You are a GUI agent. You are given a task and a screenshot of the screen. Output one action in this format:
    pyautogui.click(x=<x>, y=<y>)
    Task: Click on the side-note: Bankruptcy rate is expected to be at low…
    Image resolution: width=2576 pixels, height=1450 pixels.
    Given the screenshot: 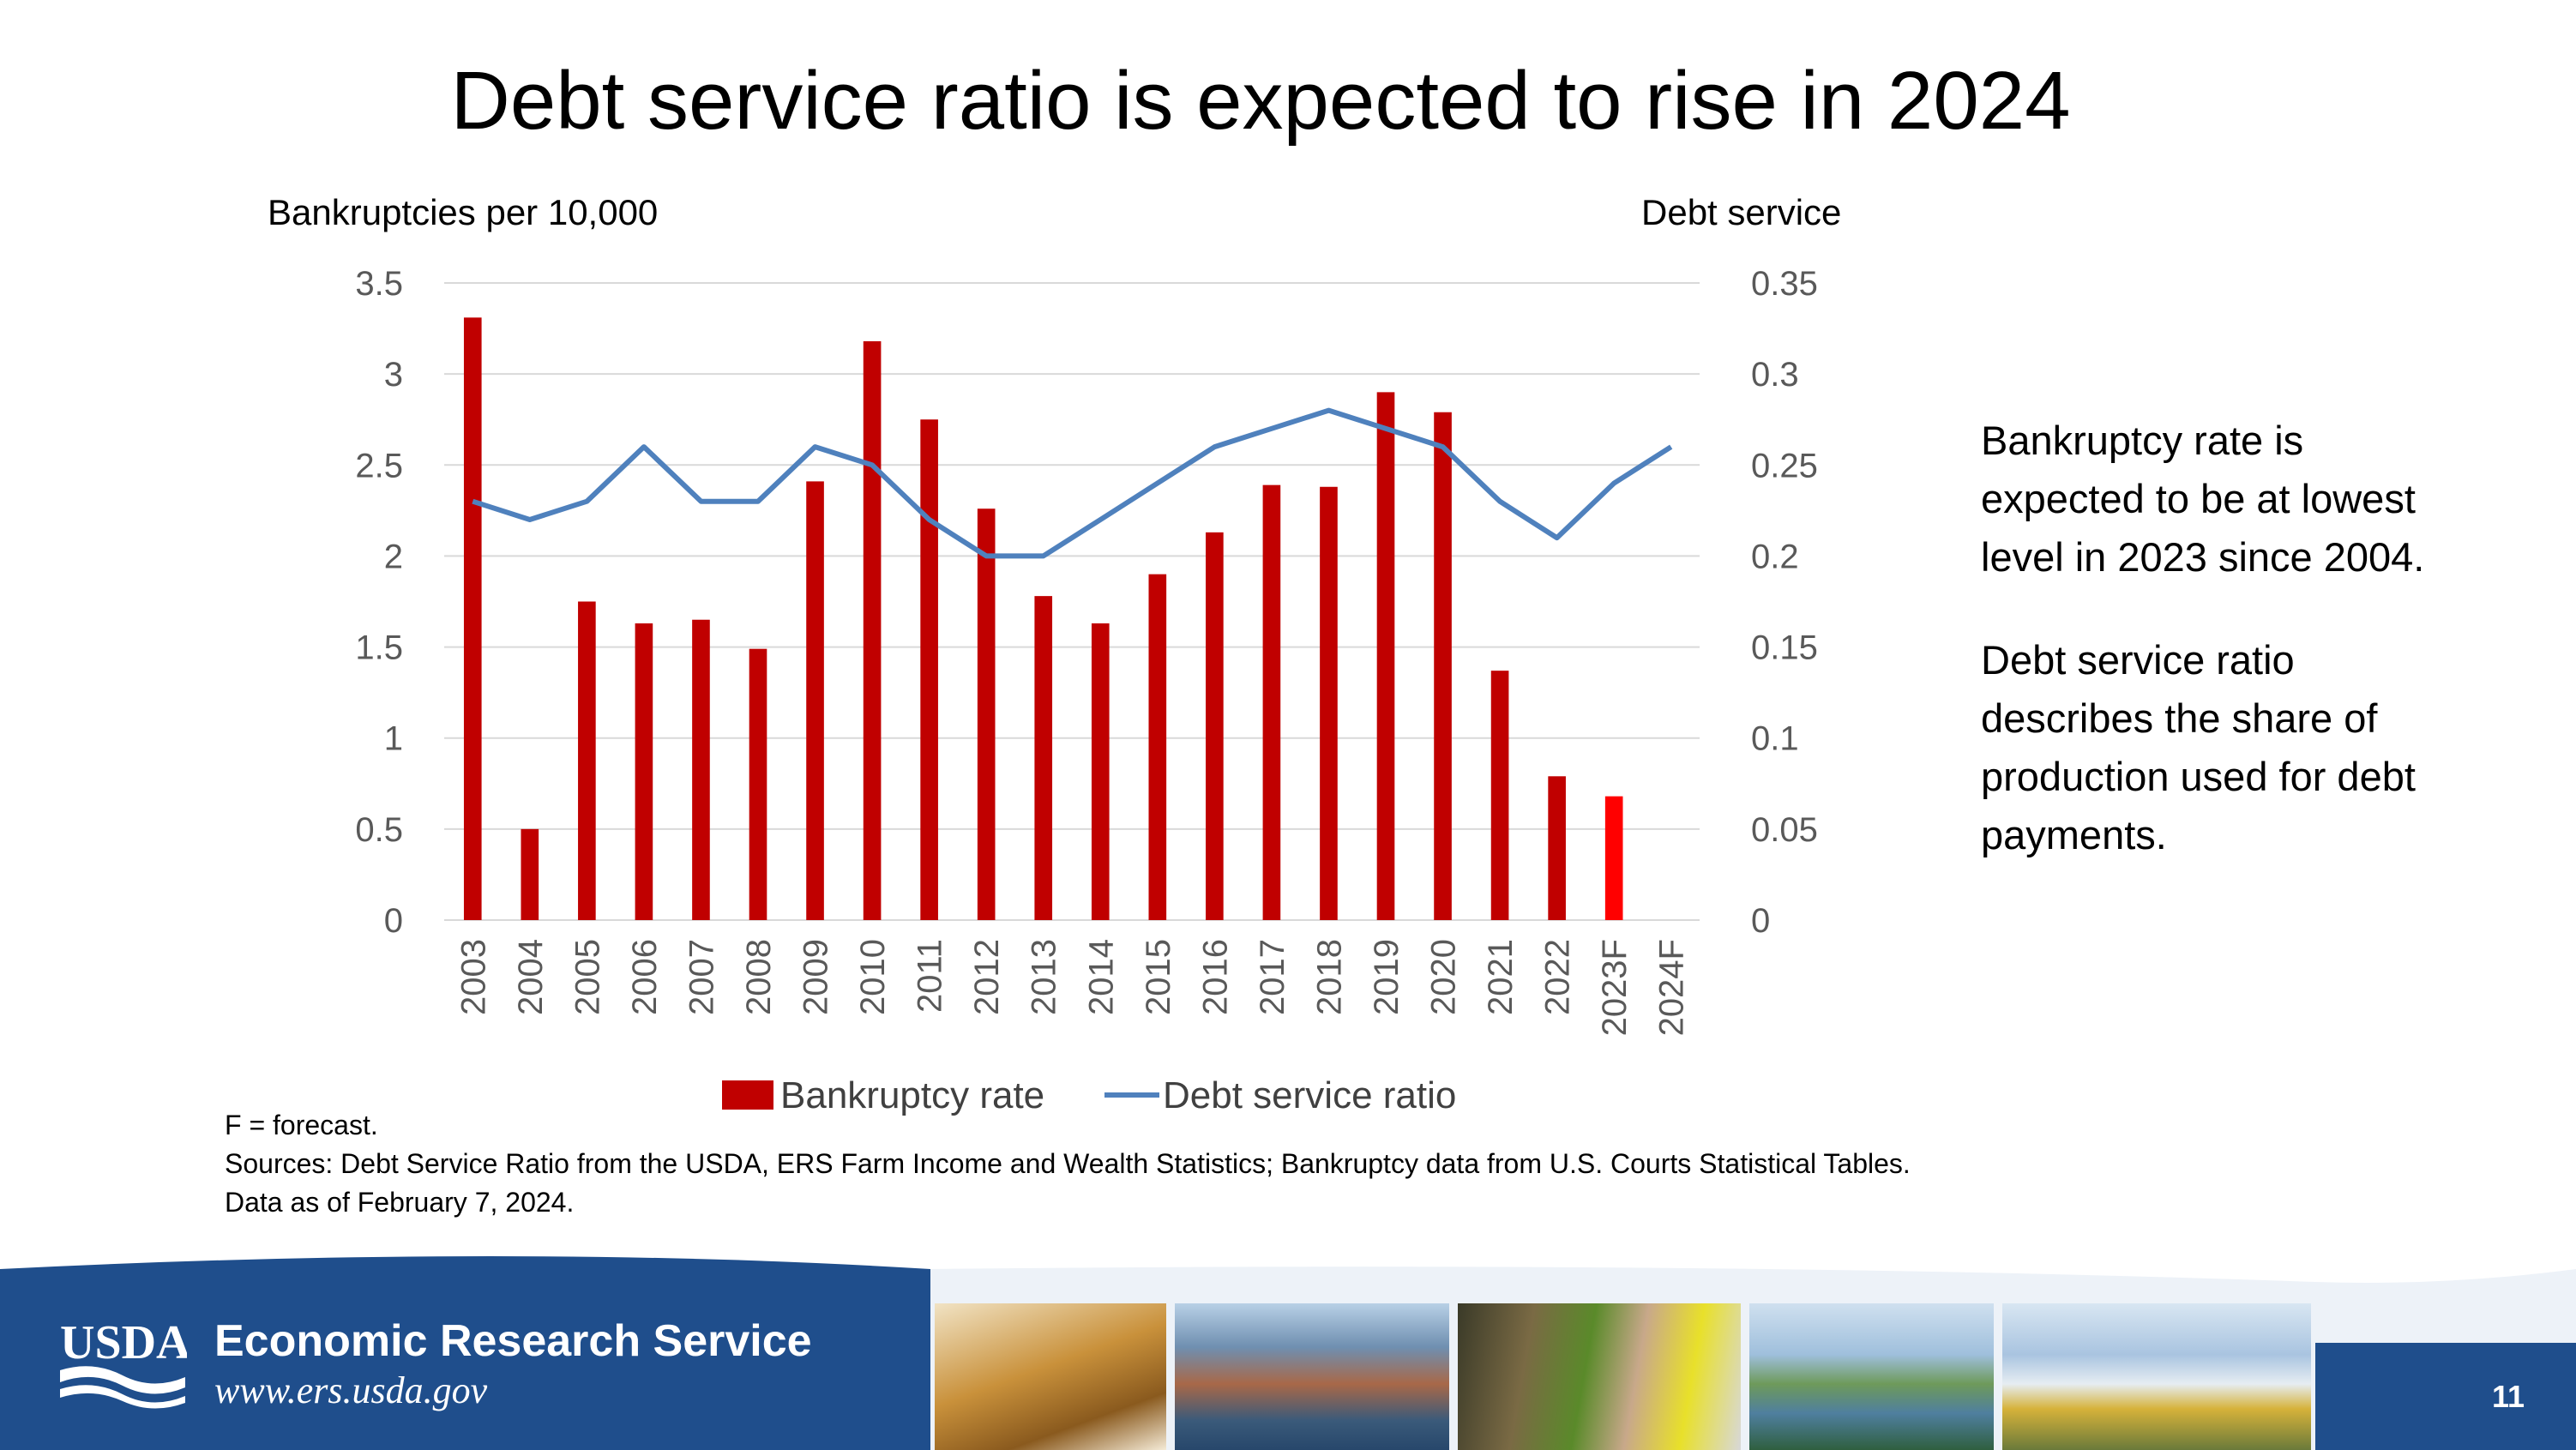 What is the action you would take?
    pyautogui.click(x=2221, y=660)
    